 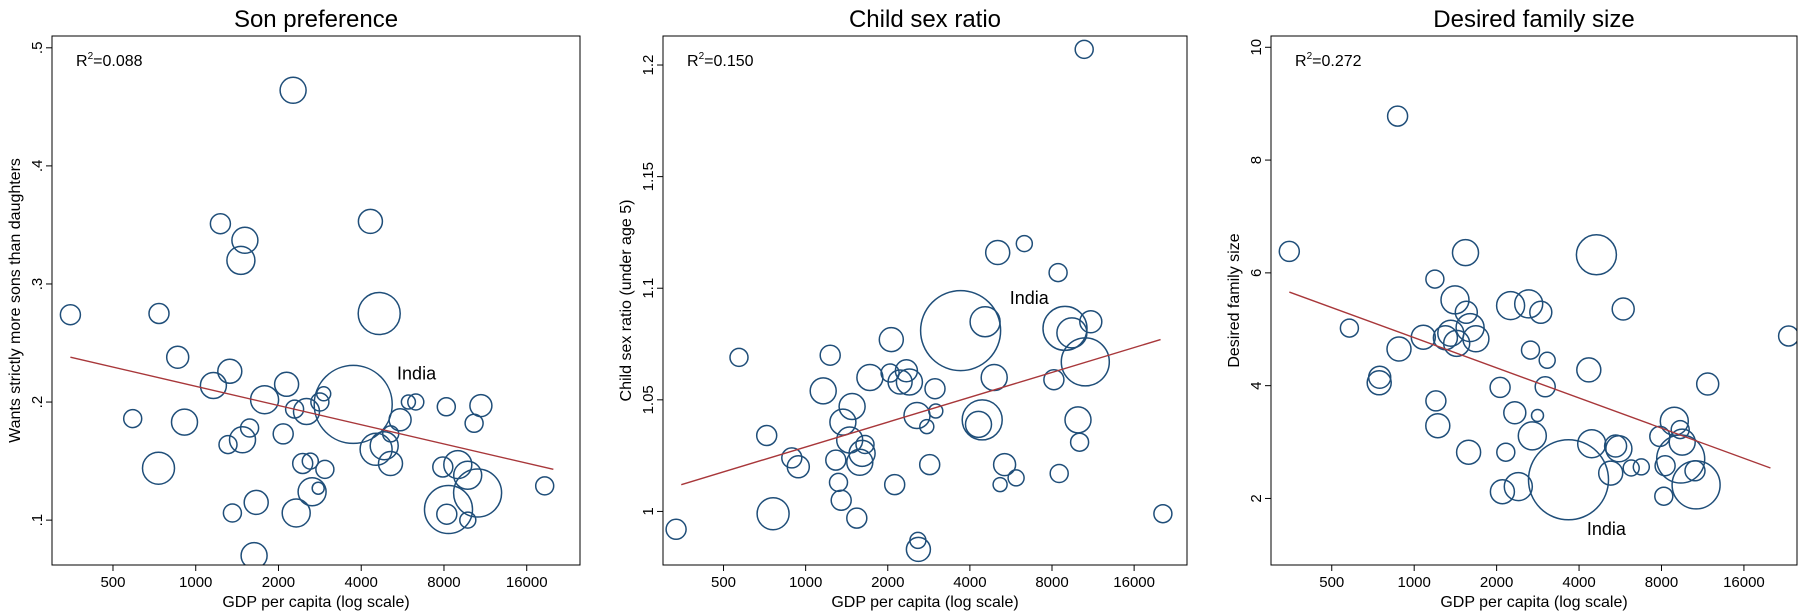 I want to click on x-tick-label: 500, so click(x=112, y=582).